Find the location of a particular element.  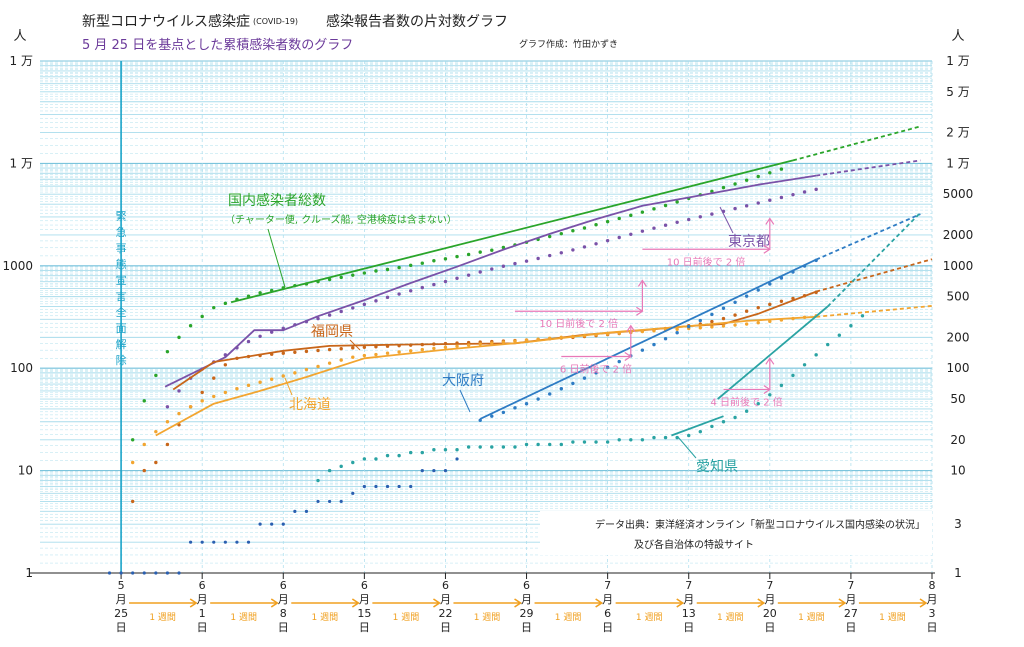

y-right-tick-label: 100 is located at coordinates (958, 368).